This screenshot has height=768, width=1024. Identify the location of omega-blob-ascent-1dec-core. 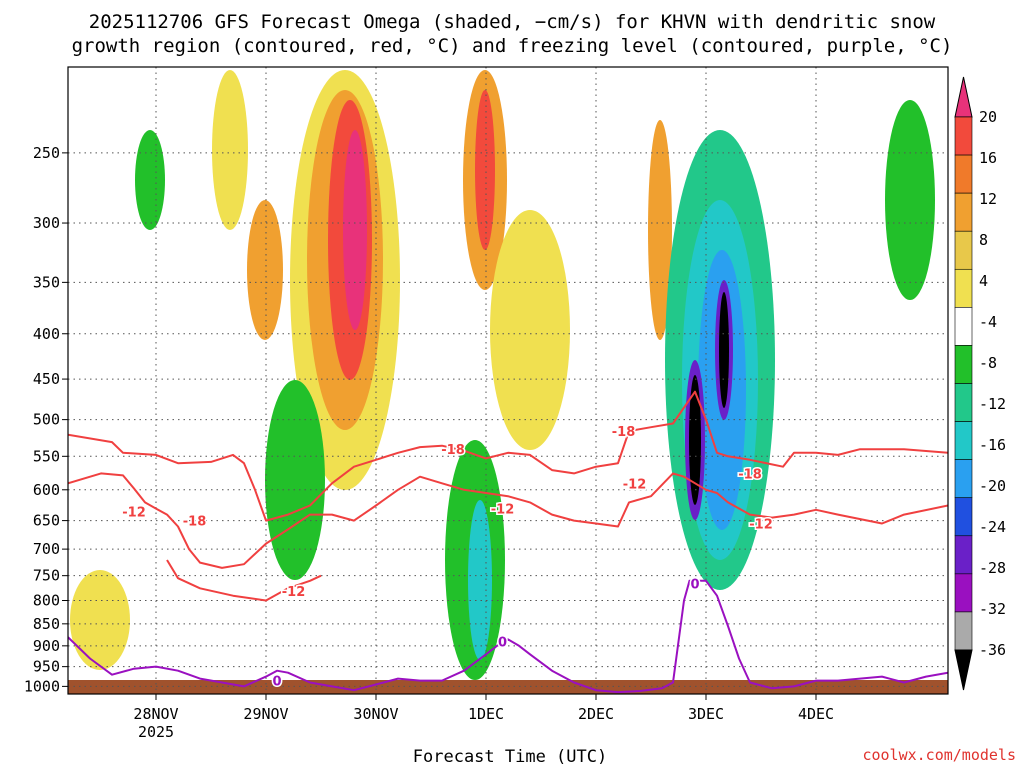
(485, 170).